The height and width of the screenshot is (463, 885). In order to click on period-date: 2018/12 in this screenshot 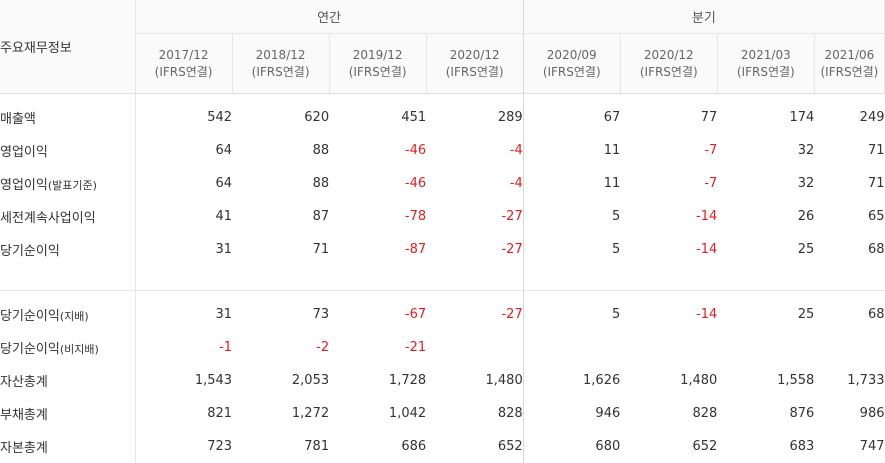, I will do `click(280, 54)`.